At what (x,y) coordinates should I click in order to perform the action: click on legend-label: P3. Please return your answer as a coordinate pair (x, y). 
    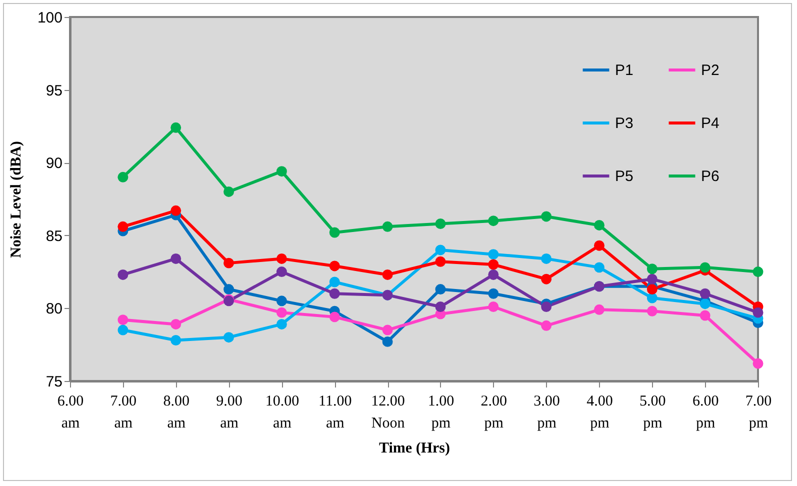
    Looking at the image, I should click on (624, 123).